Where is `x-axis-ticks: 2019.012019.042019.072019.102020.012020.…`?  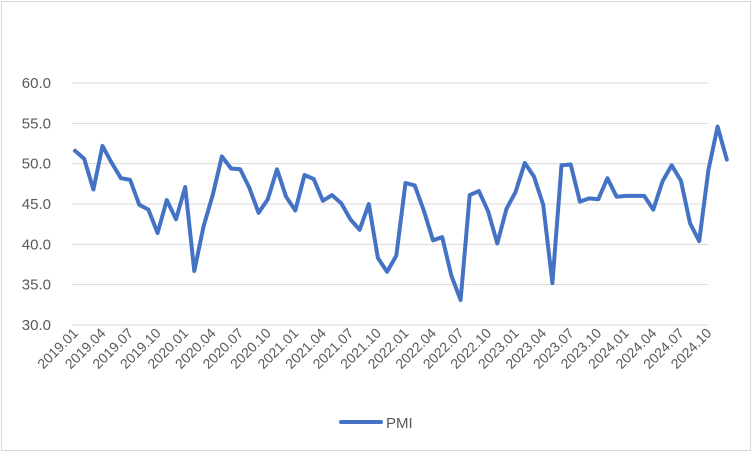
x-axis-ticks: 2019.012019.042019.072019.102020.012020.… is located at coordinates (374, 348).